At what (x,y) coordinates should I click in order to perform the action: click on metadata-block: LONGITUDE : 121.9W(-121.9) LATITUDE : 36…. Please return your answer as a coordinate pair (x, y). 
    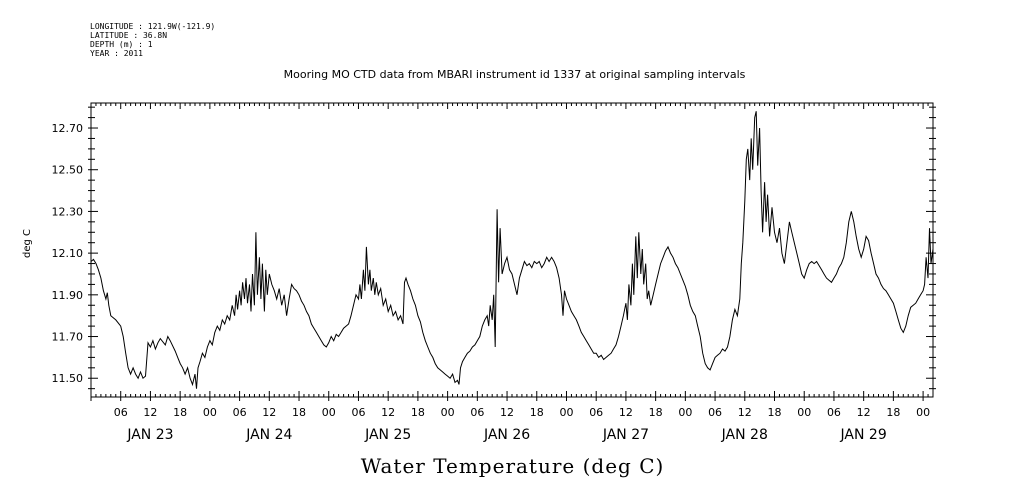
    Looking at the image, I should click on (152, 40).